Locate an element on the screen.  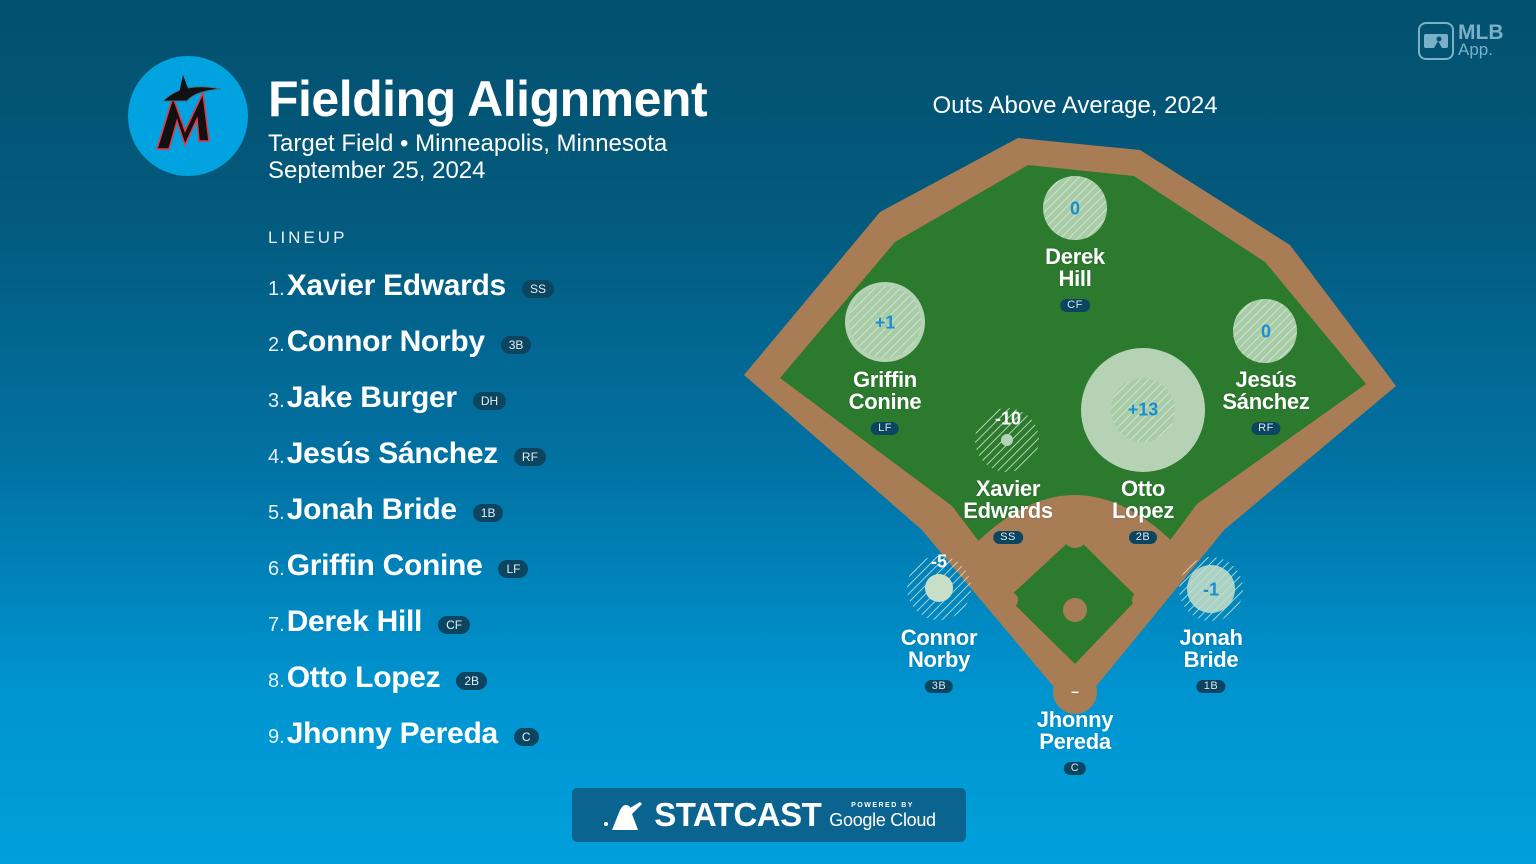
batting-order: 9. is located at coordinates (276, 736).